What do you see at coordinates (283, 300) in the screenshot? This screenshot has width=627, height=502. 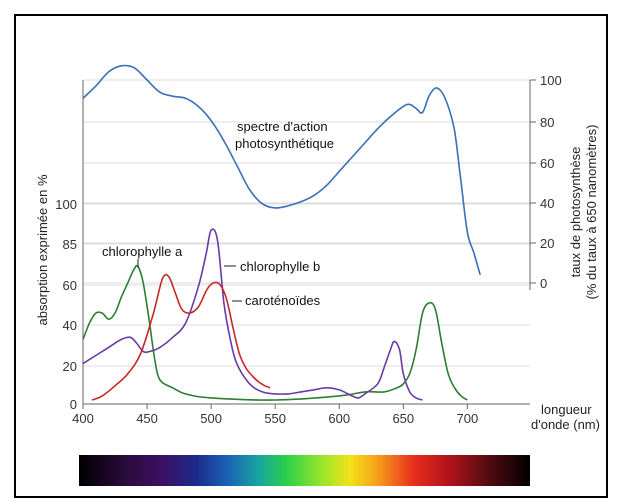 I see `annotation-carotenoides: caroténoïdes` at bounding box center [283, 300].